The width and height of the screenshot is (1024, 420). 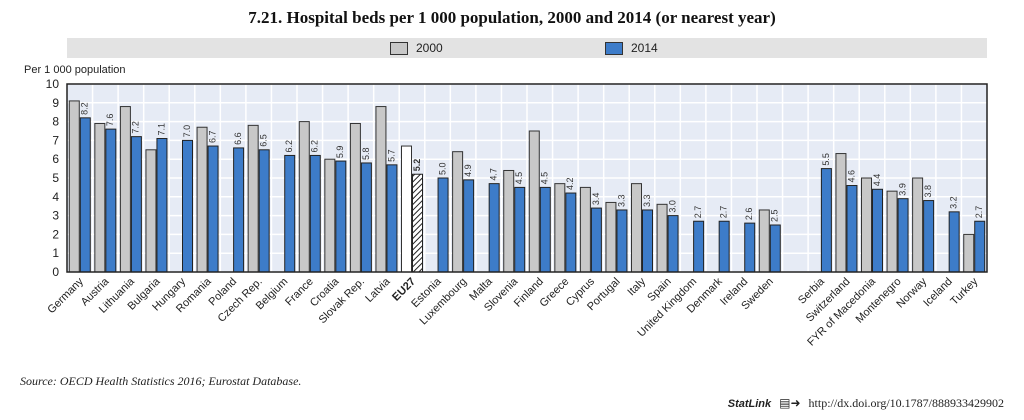 I want to click on legend-swatch-2000, so click(x=399, y=48).